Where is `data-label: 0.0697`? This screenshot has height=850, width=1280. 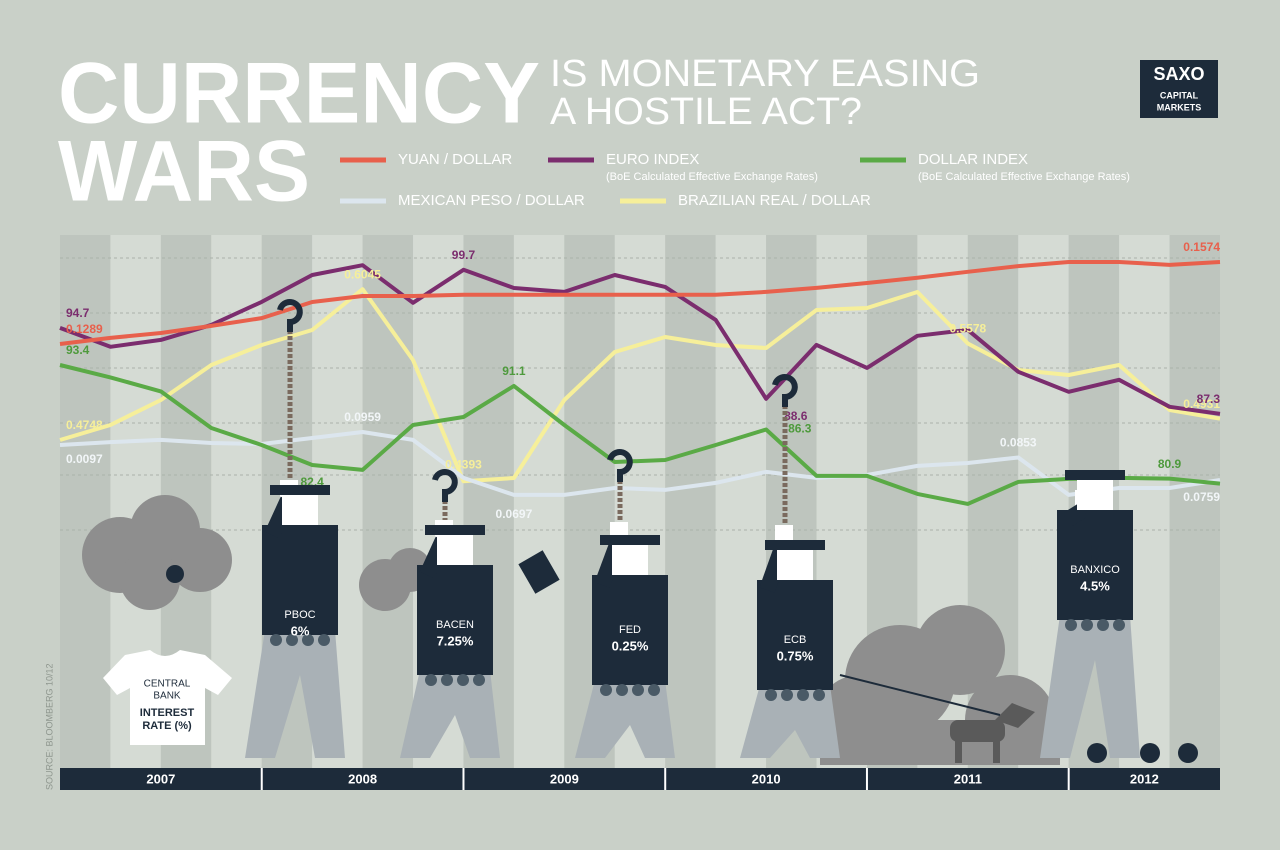
data-label: 0.0697 is located at coordinates (514, 514).